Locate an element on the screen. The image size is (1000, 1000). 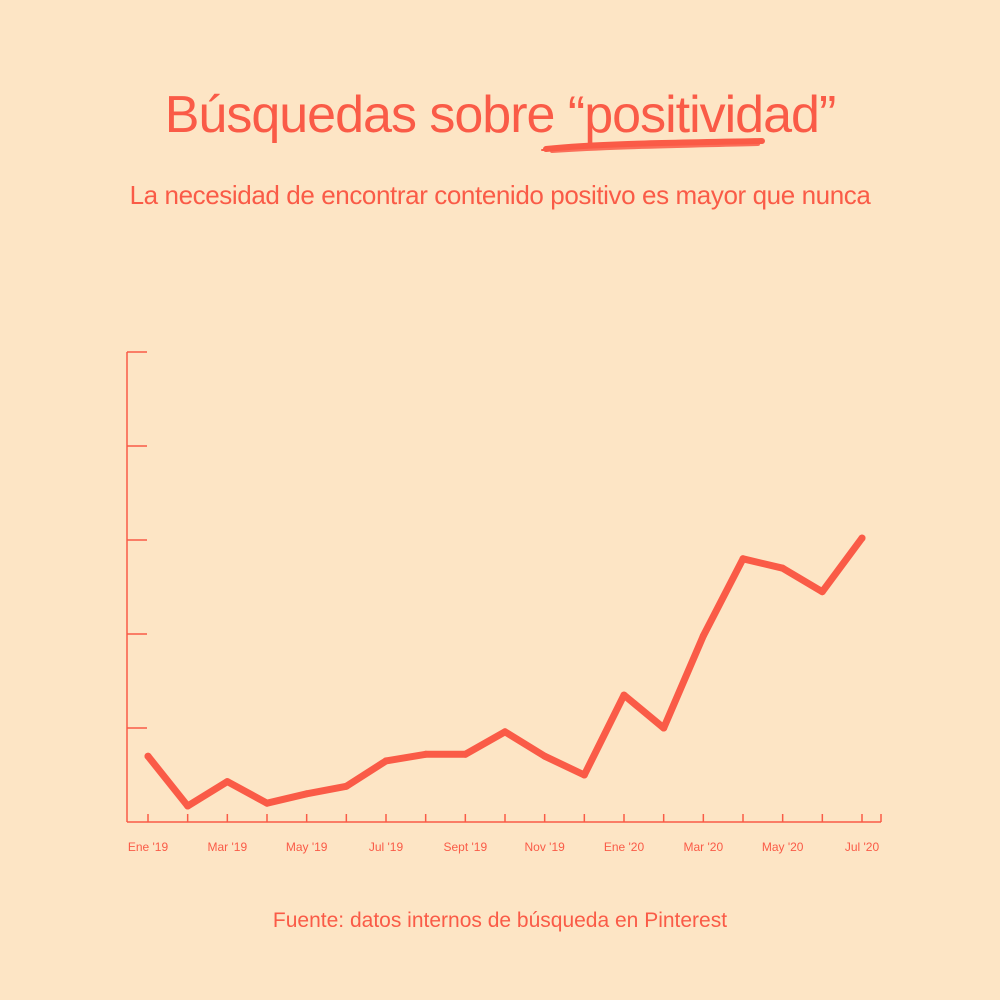
x-tick-label: Mar '19 is located at coordinates (228, 847).